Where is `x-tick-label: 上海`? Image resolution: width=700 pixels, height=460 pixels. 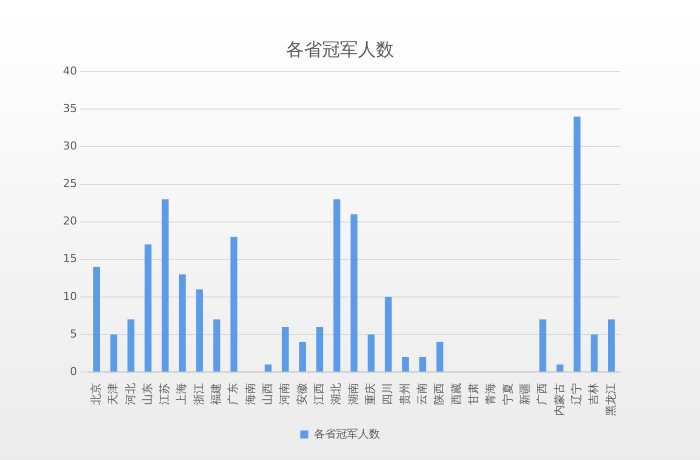 x-tick-label: 上海 is located at coordinates (181, 394).